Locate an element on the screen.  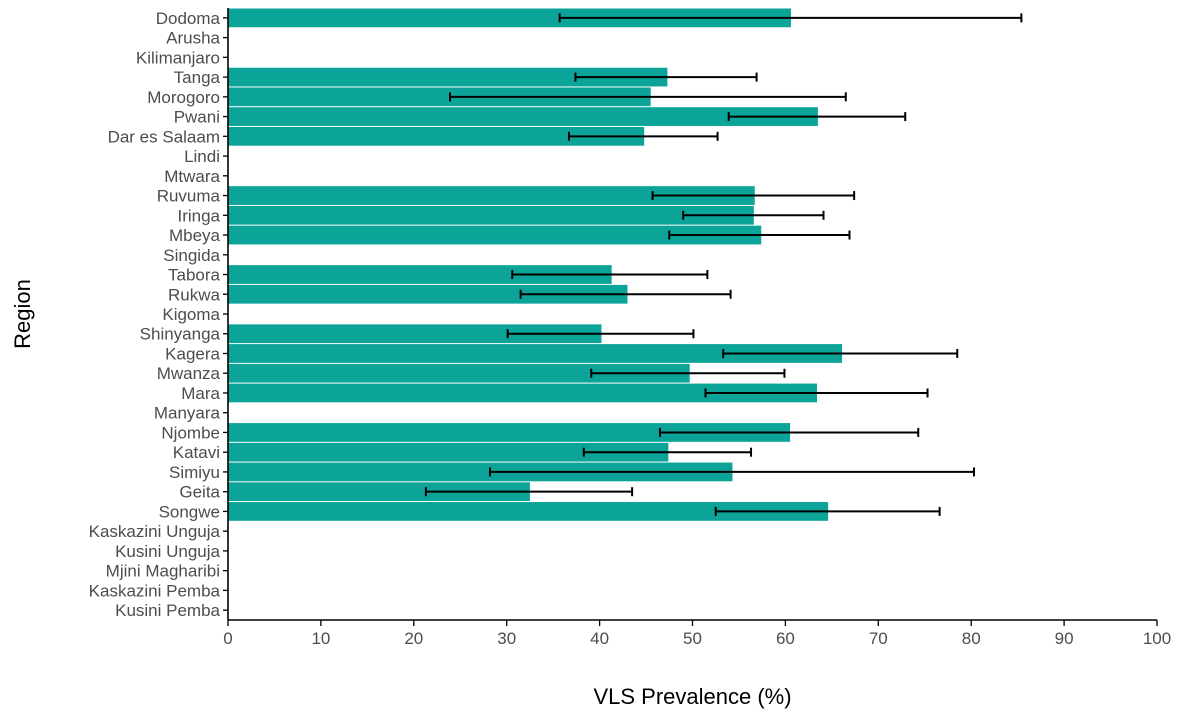
bar-tanga is located at coordinates (448, 77).